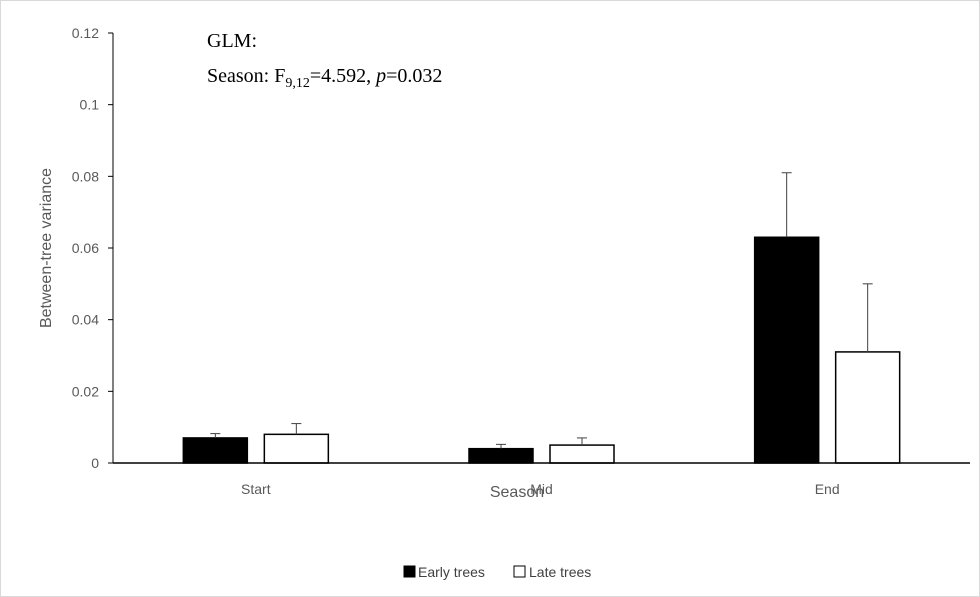  What do you see at coordinates (560, 572) in the screenshot?
I see `legend-label-late-trees: Late trees` at bounding box center [560, 572].